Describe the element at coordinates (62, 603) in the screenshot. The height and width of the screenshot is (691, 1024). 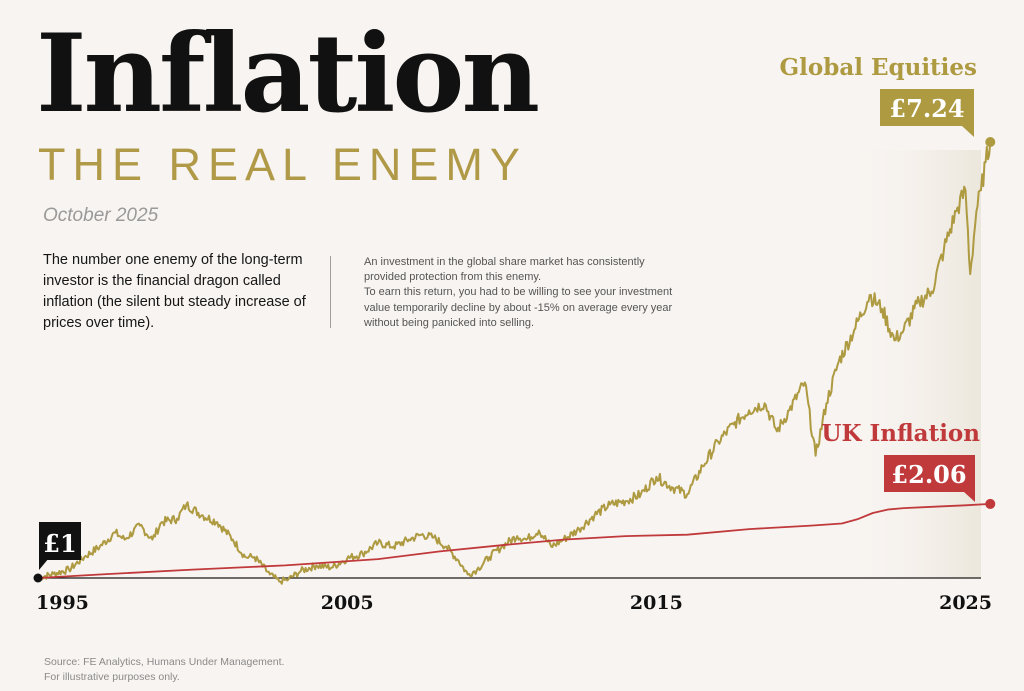
I see `x-tick-label-1995: 1995` at that location.